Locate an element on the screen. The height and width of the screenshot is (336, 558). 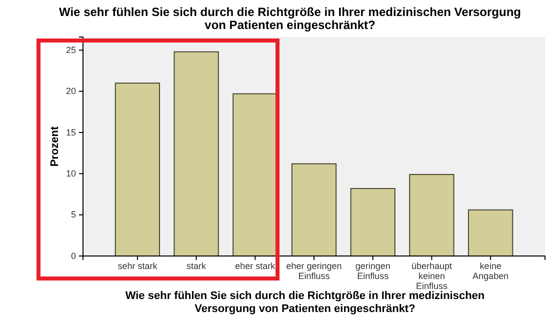
x-tick-label: stark is located at coordinates (196, 266).